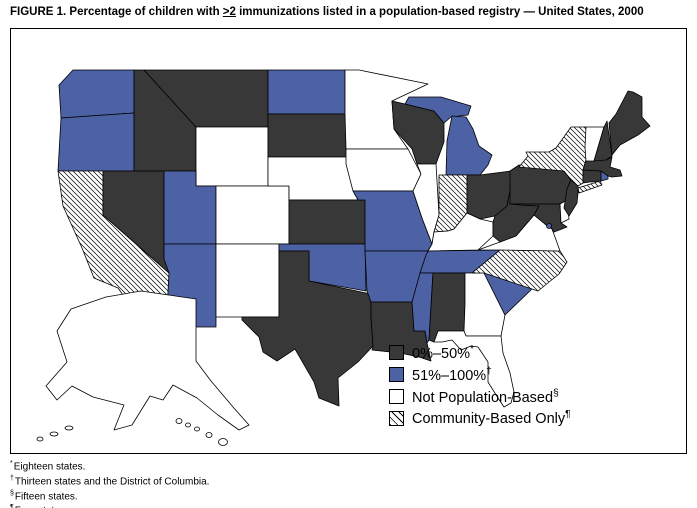  What do you see at coordinates (247, 280) in the screenshot?
I see `state-new-mexico` at bounding box center [247, 280].